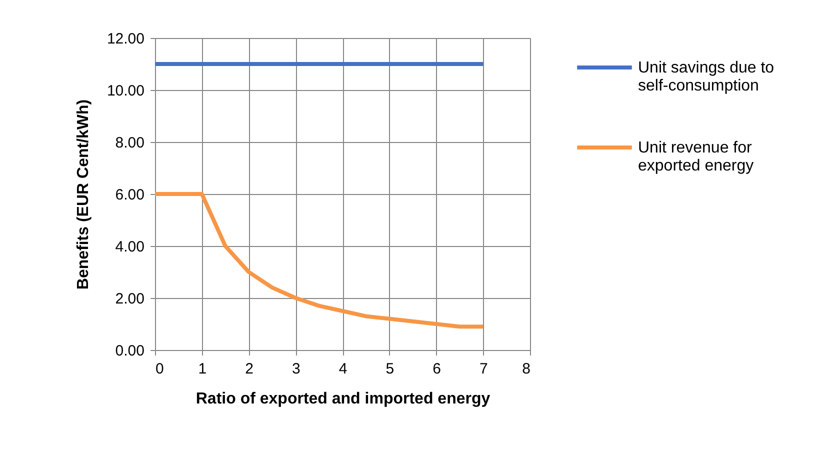 The height and width of the screenshot is (461, 837). What do you see at coordinates (526, 369) in the screenshot?
I see `x-tick-label: 8` at bounding box center [526, 369].